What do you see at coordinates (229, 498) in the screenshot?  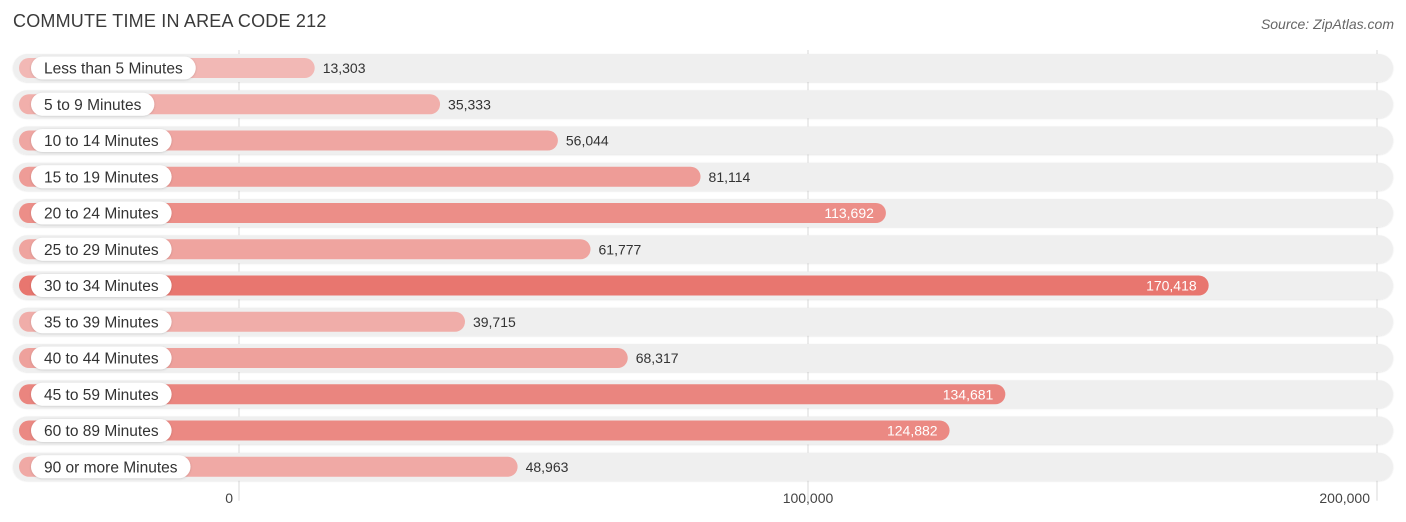 I see `x-tick-label: 0` at bounding box center [229, 498].